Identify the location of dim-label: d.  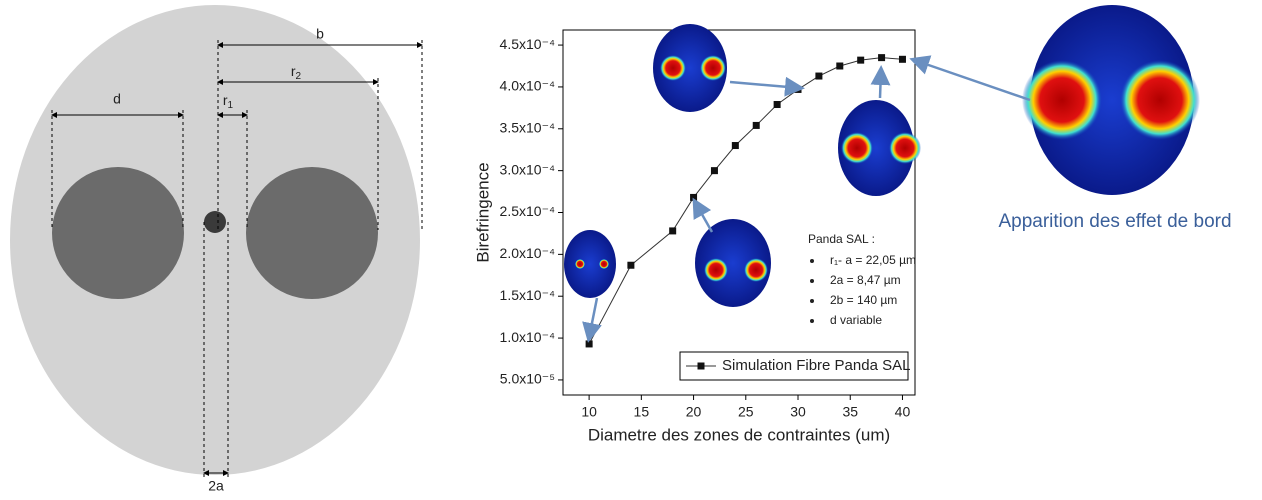
(117, 99).